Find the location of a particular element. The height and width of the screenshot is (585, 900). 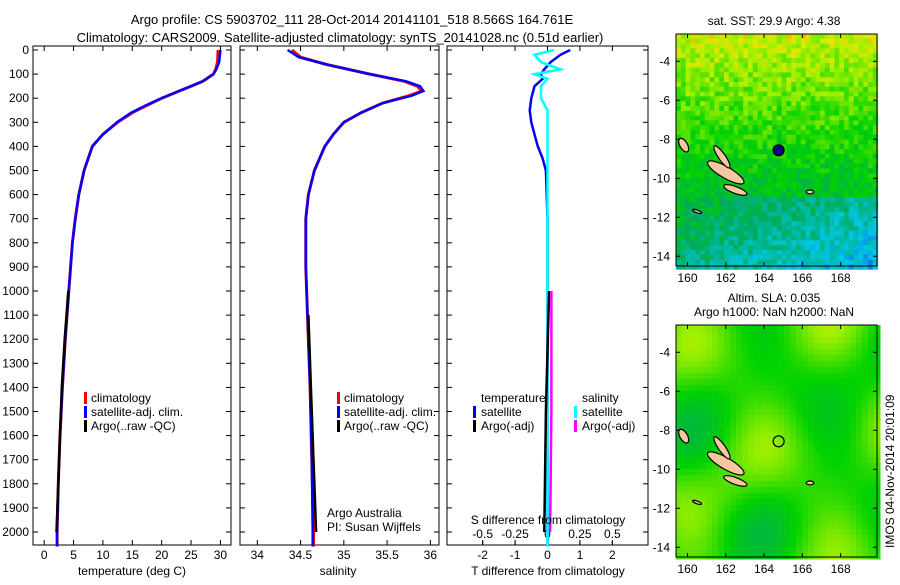

lon-tick-label: 168 is located at coordinates (841, 278).